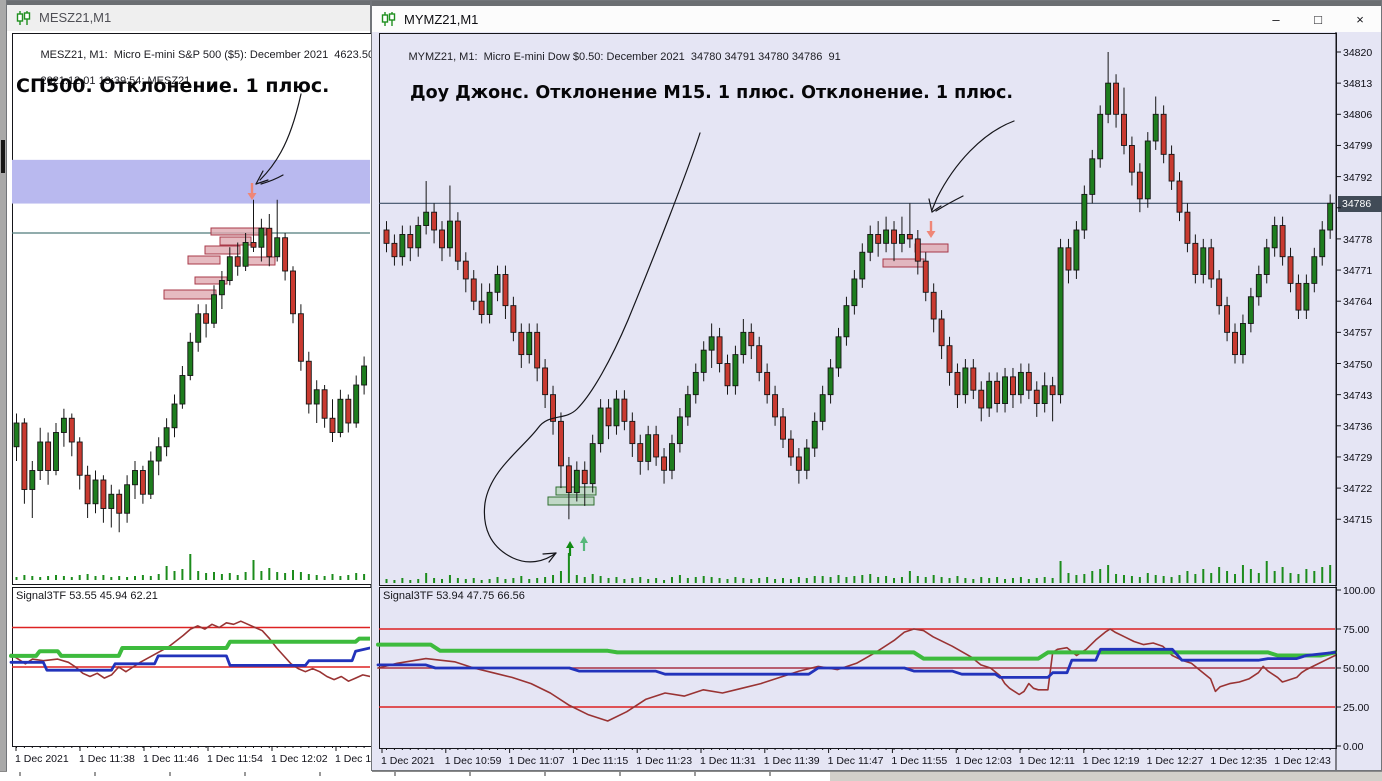 Image resolution: width=1382 pixels, height=781 pixels. I want to click on time-label: 1 Dec 11:47, so click(855, 761).